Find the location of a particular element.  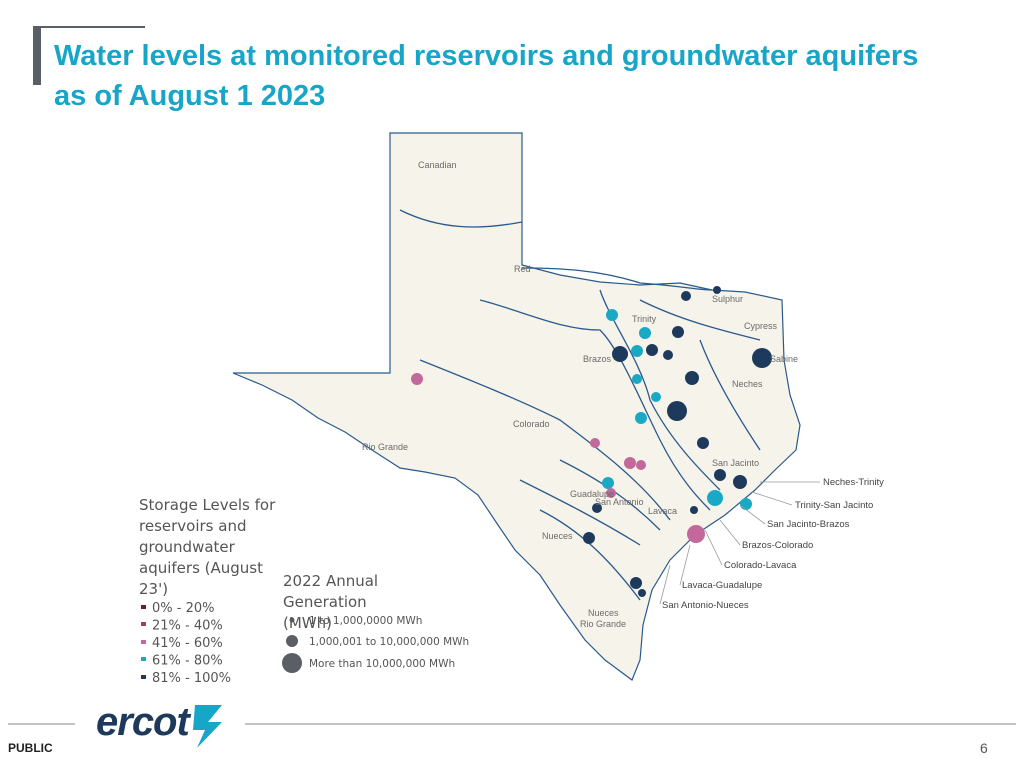

storage-level: 0% - 20% is located at coordinates (183, 608).